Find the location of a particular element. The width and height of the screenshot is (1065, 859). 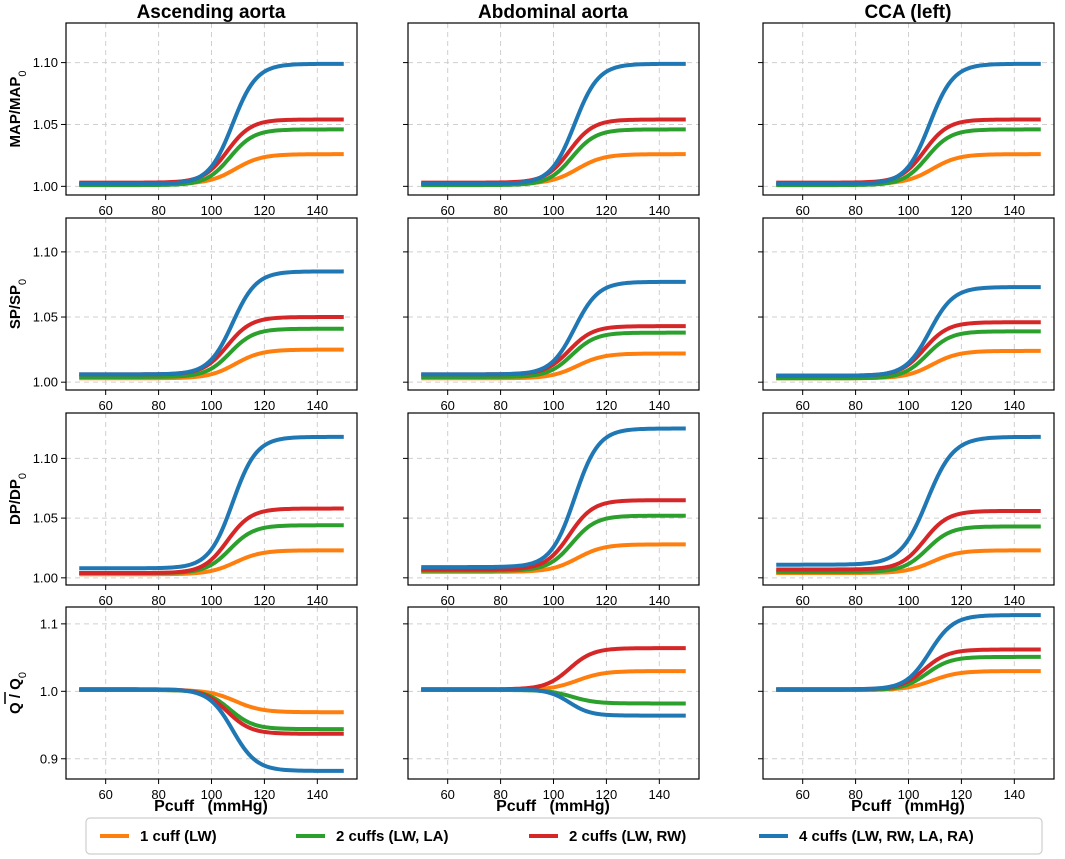

y-tick-label: 1.00 is located at coordinates (45, 382).